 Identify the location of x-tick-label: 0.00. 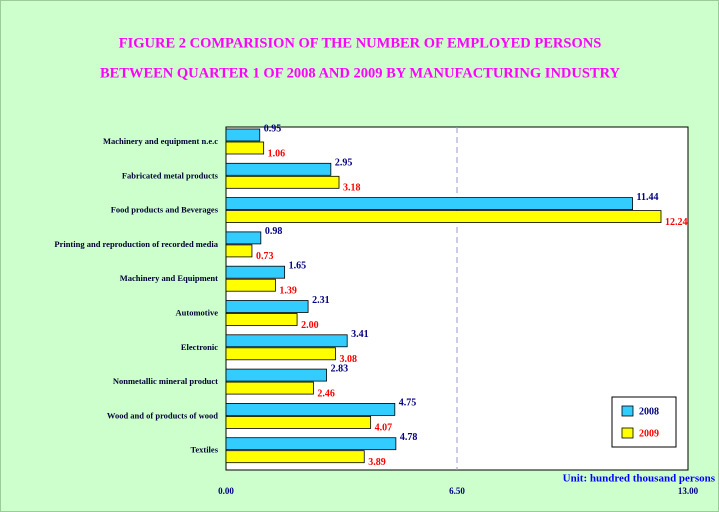
(226, 491).